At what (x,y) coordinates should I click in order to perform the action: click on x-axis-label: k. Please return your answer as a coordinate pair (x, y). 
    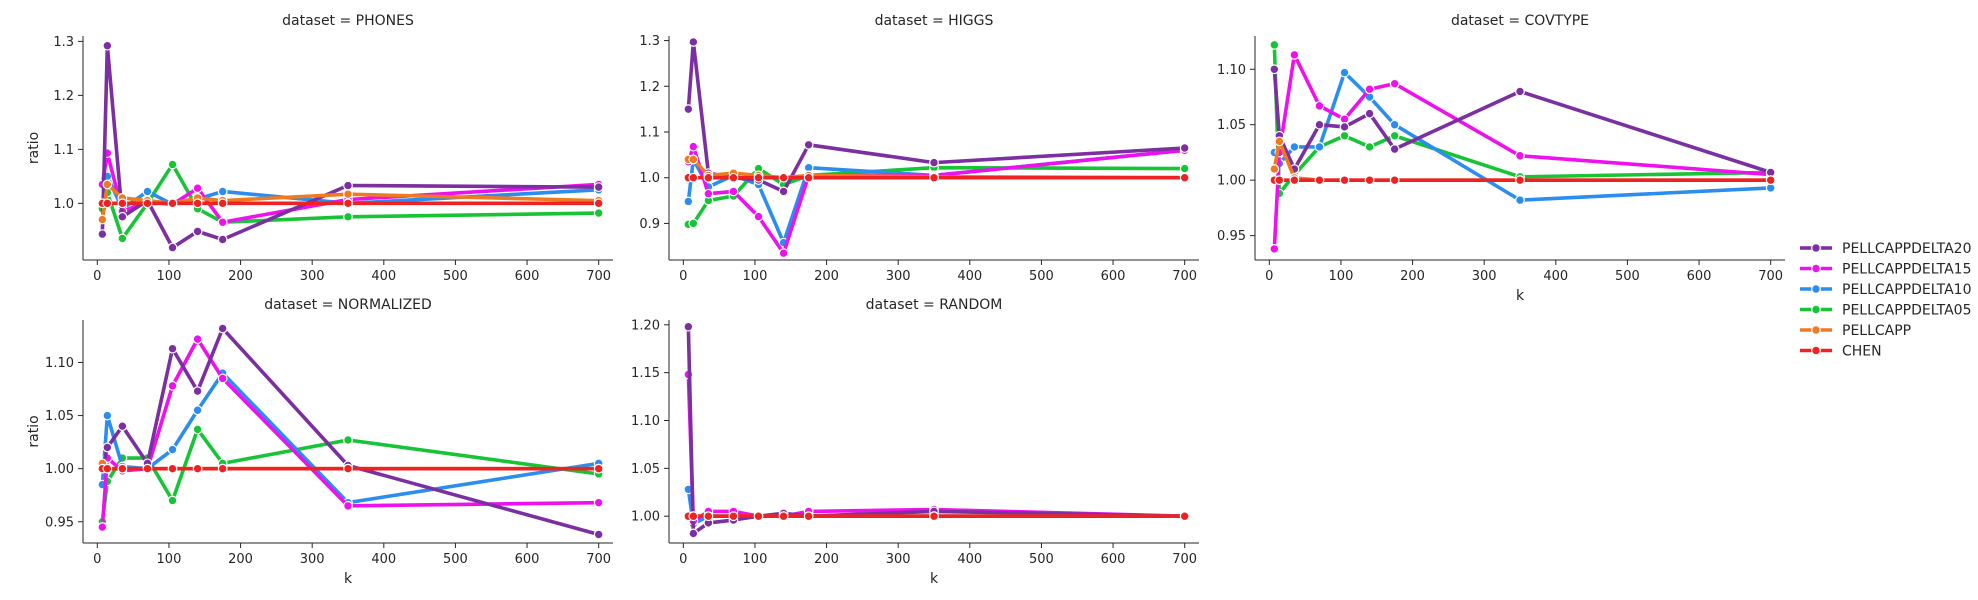
    Looking at the image, I should click on (1520, 296).